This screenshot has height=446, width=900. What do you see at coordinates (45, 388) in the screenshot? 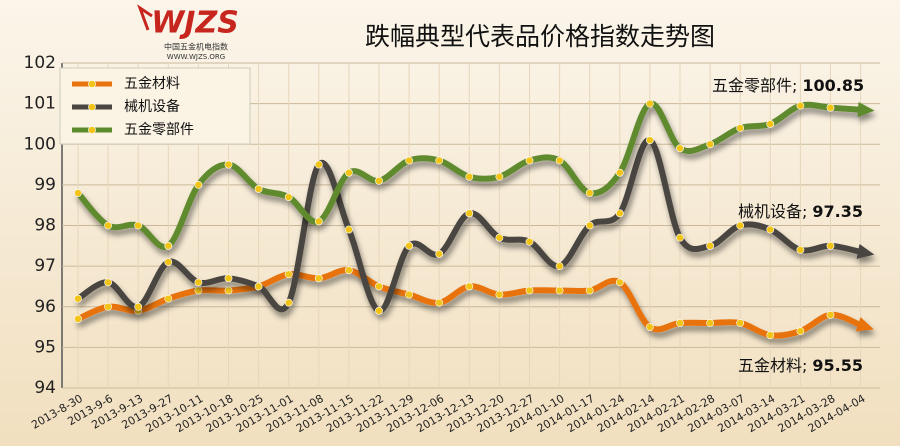
I see `y-tick-label: 94` at bounding box center [45, 388].